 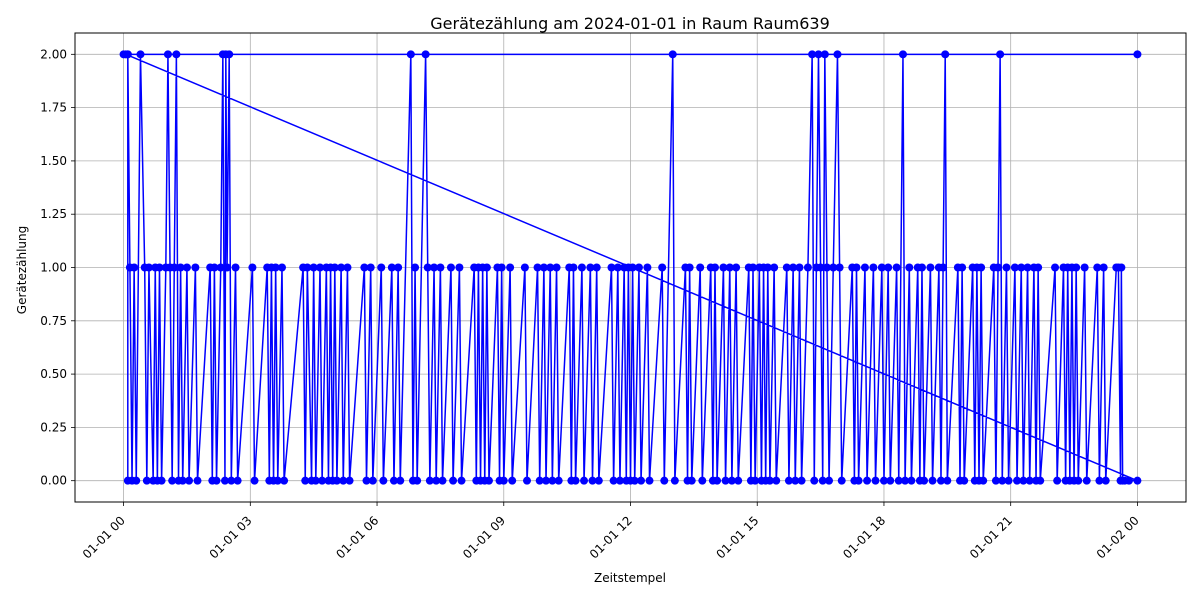 I want to click on y-tick-label: 0.50, so click(x=53, y=374).